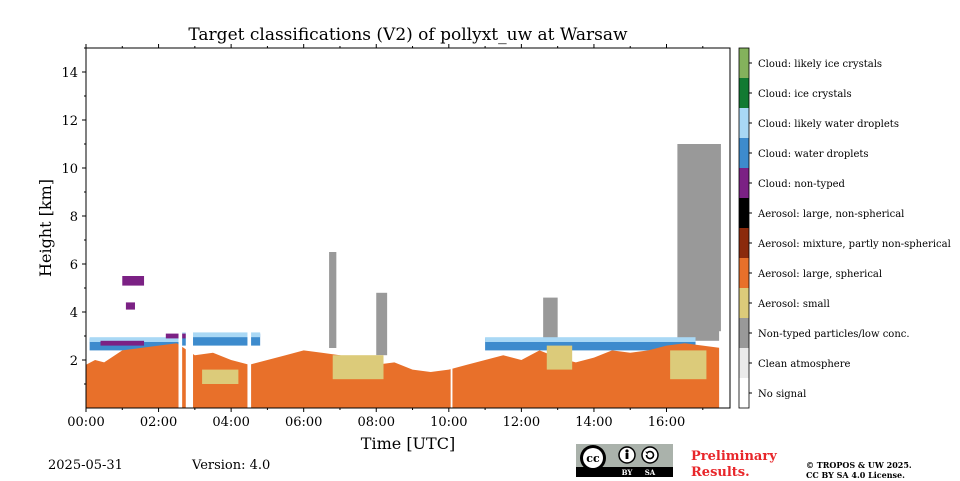 This screenshot has height=481, width=960. I want to click on date-label: 2025-05-31, so click(85, 465).